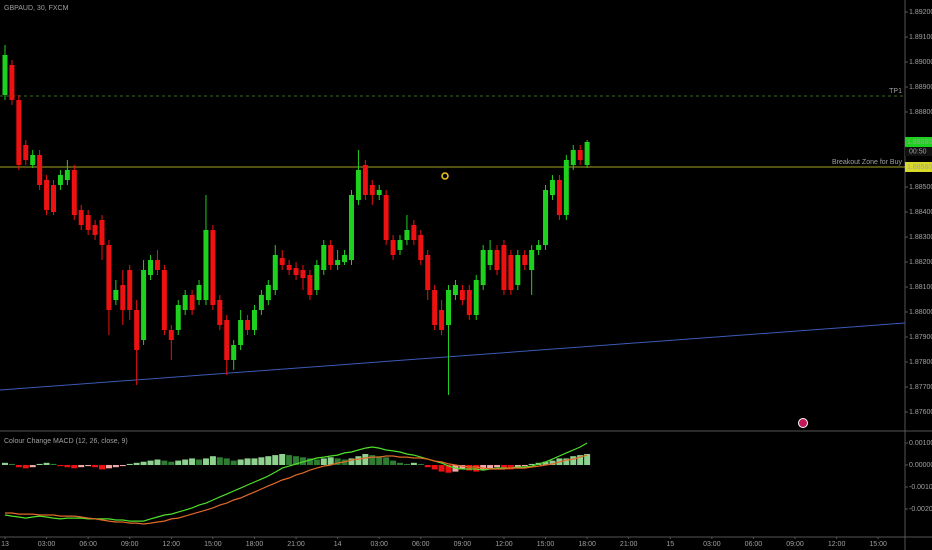  What do you see at coordinates (920, 337) in the screenshot?
I see `y-tick-label: 1.87900` at bounding box center [920, 337].